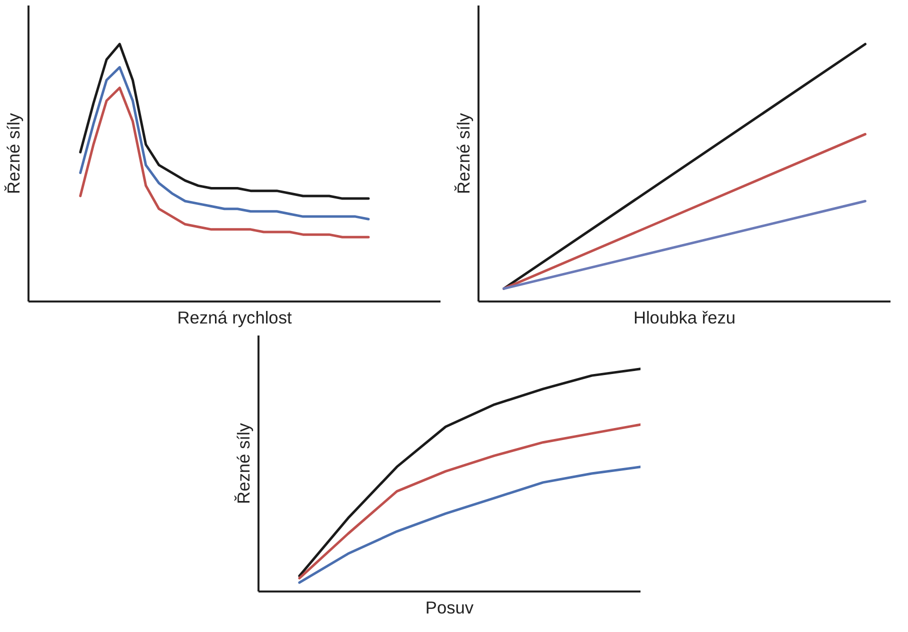  What do you see at coordinates (234, 318) in the screenshot?
I see `x-axis-title: Rezná rychlost` at bounding box center [234, 318].